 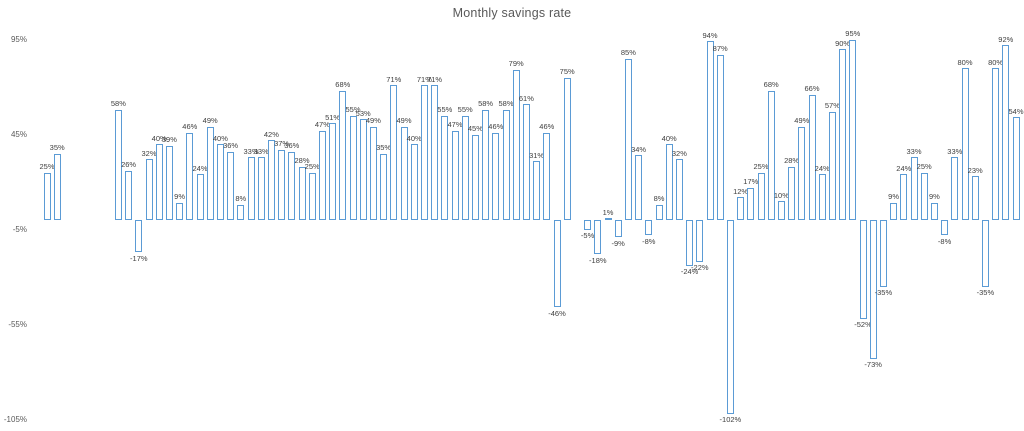 What do you see at coordinates (975, 170) in the screenshot?
I see `bar-value-label: 23%` at bounding box center [975, 170].